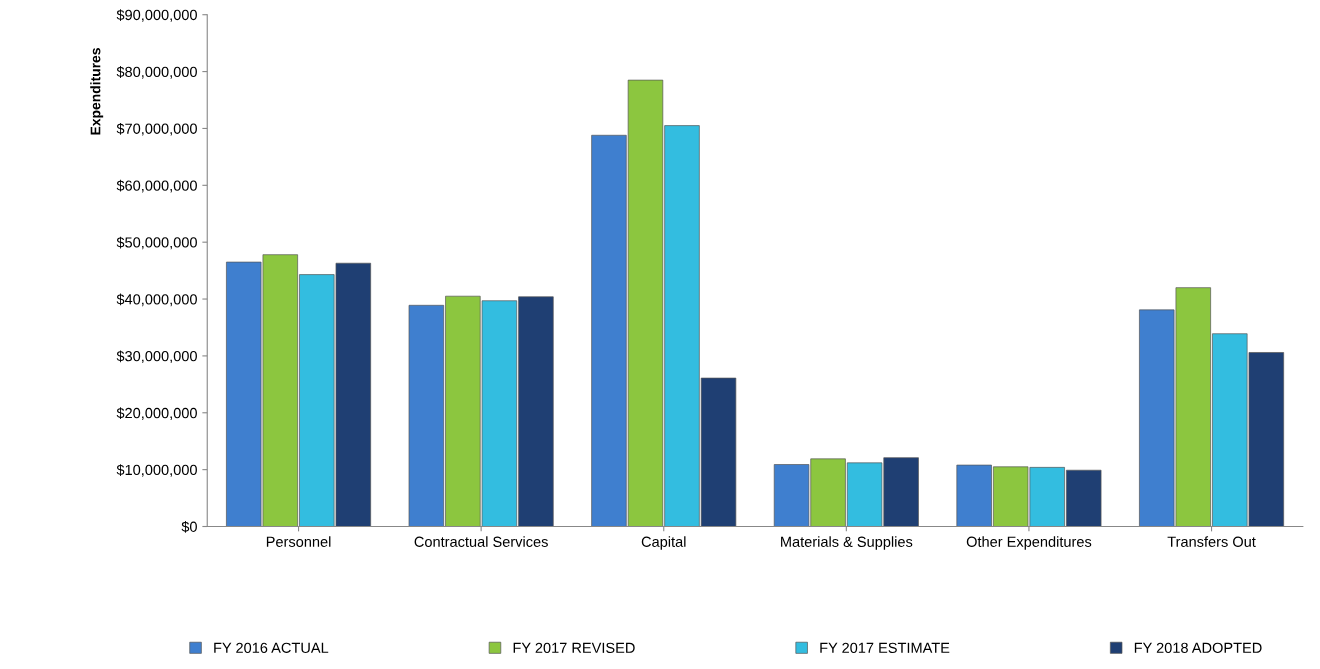 The height and width of the screenshot is (669, 1320). I want to click on x-tick-label: Transfers Out, so click(1211, 541).